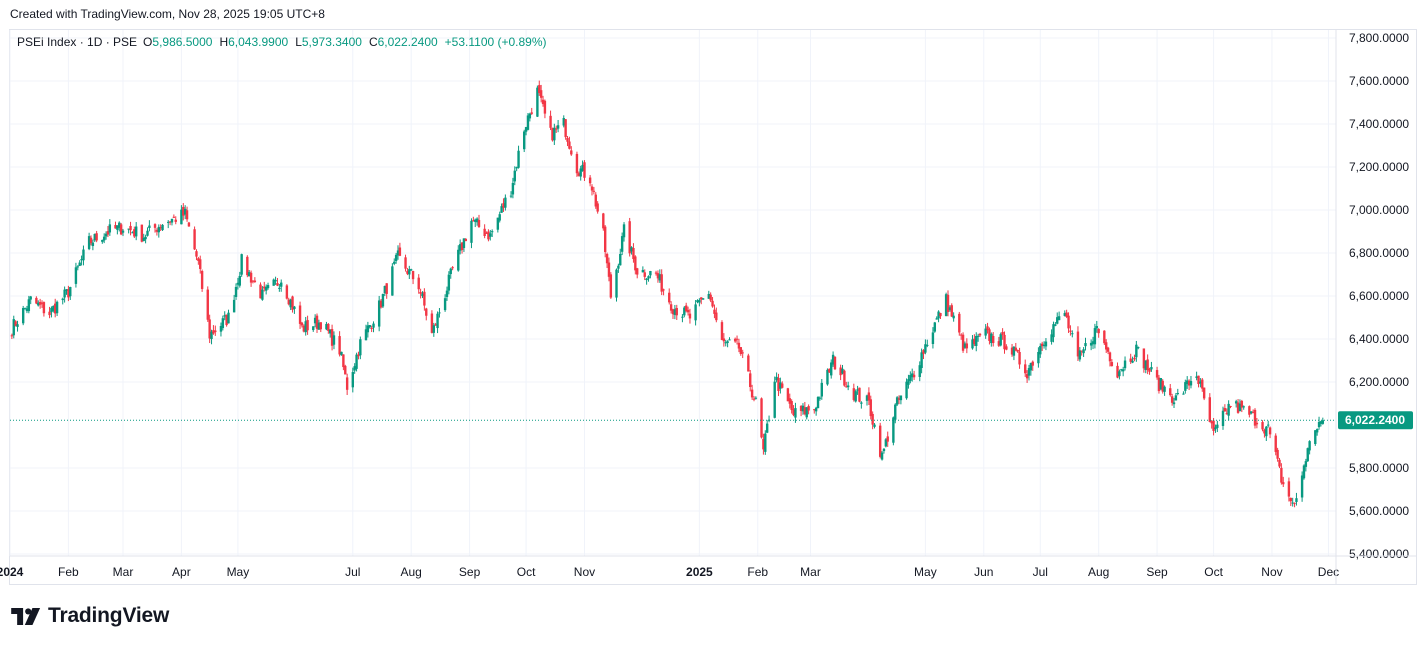 The height and width of the screenshot is (646, 1427). I want to click on legend-close-label: C, so click(373, 42).